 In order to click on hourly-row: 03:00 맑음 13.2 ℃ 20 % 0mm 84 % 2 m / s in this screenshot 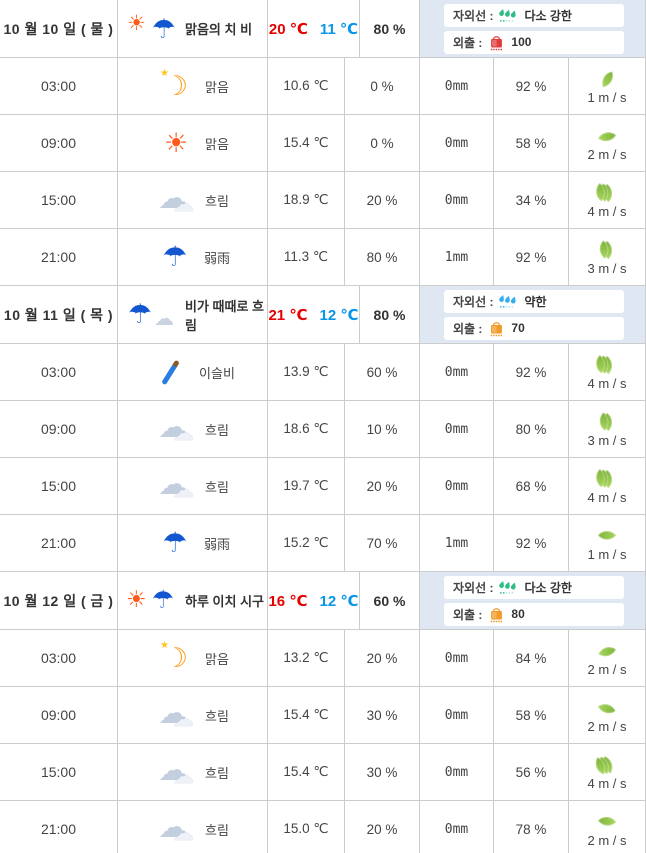, I will do `click(323, 658)`.